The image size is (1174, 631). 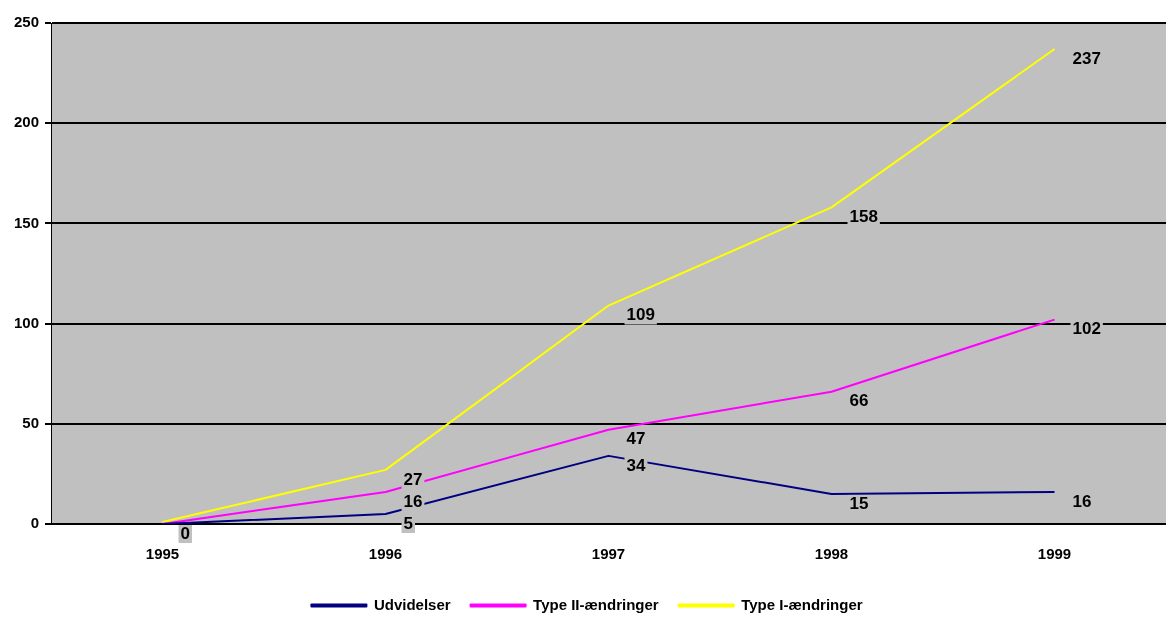 What do you see at coordinates (27, 322) in the screenshot?
I see `y-tick-label: 100` at bounding box center [27, 322].